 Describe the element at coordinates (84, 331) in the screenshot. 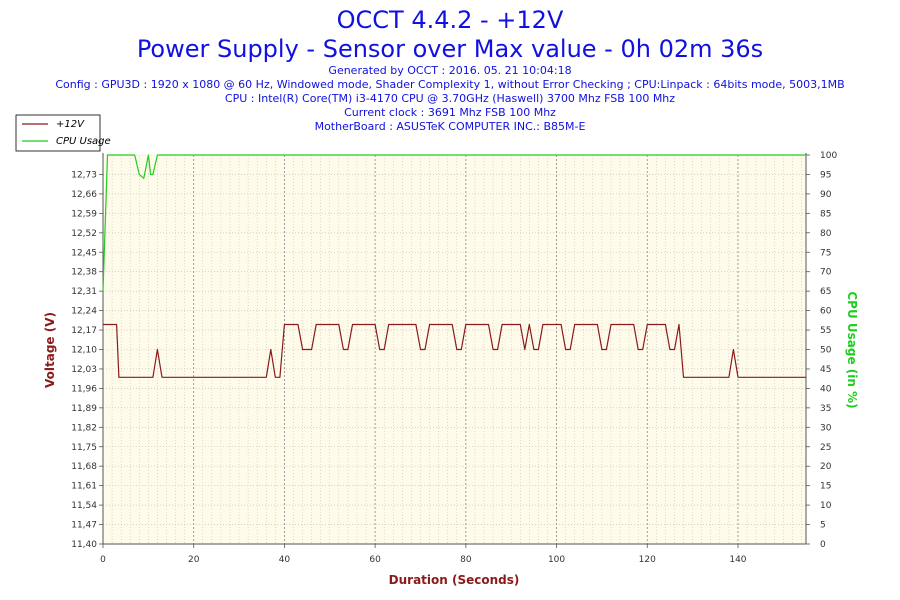

I see `y-left-tick-label: 12,17` at that location.